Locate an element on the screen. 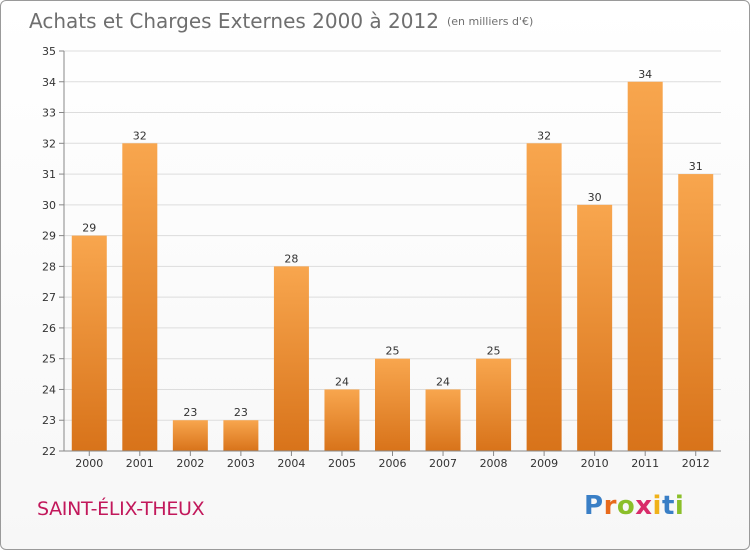 The height and width of the screenshot is (550, 750). ytick-label: 24 is located at coordinates (49, 389).